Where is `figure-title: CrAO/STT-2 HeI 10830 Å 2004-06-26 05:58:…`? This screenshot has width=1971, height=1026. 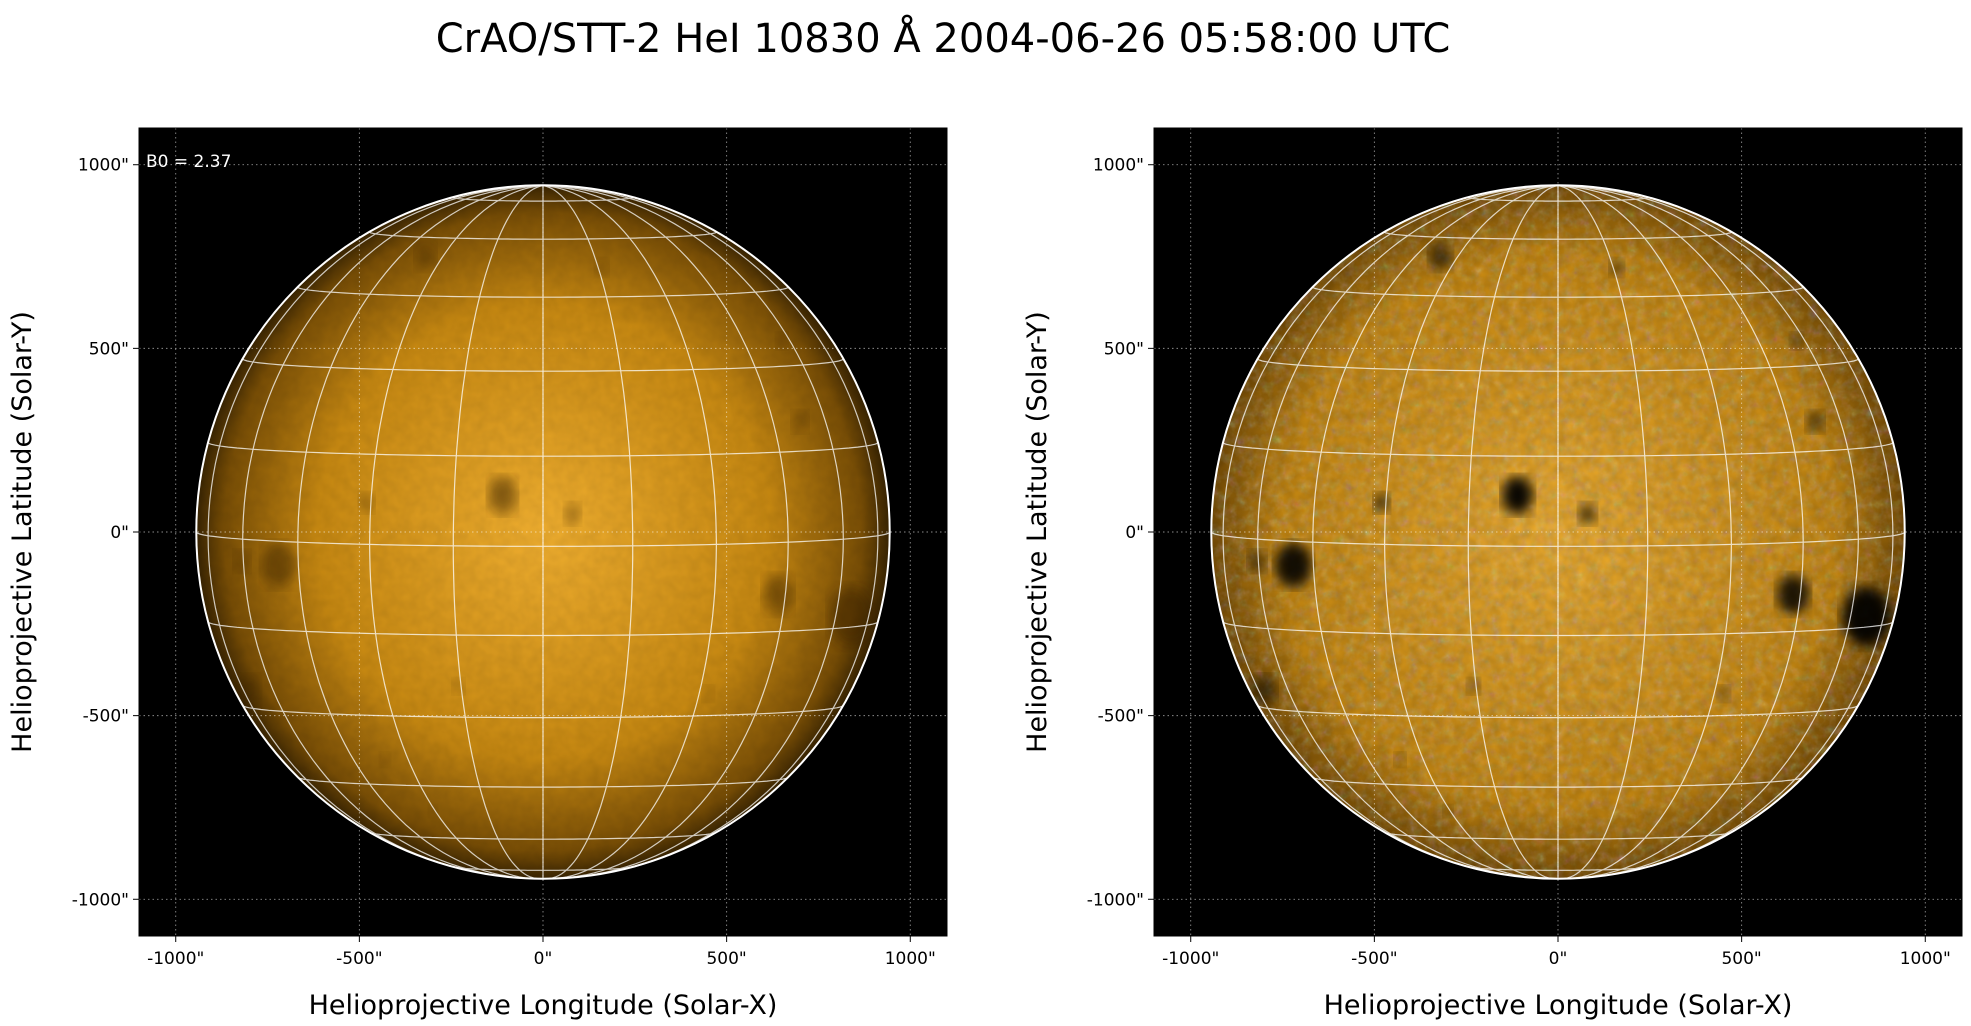
figure-title: CrAO/STT-2 HeI 10830 Å 2004-06-26 05:58:… is located at coordinates (943, 38).